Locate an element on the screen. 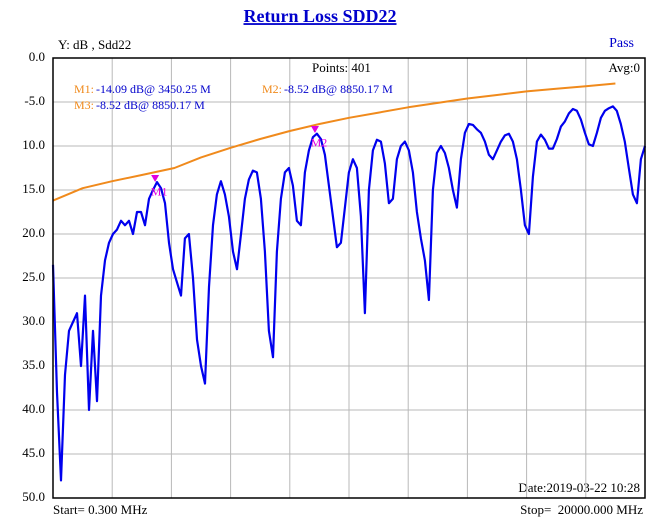 The image size is (663, 526). y-tick-label: 0.0 is located at coordinates (37, 56).